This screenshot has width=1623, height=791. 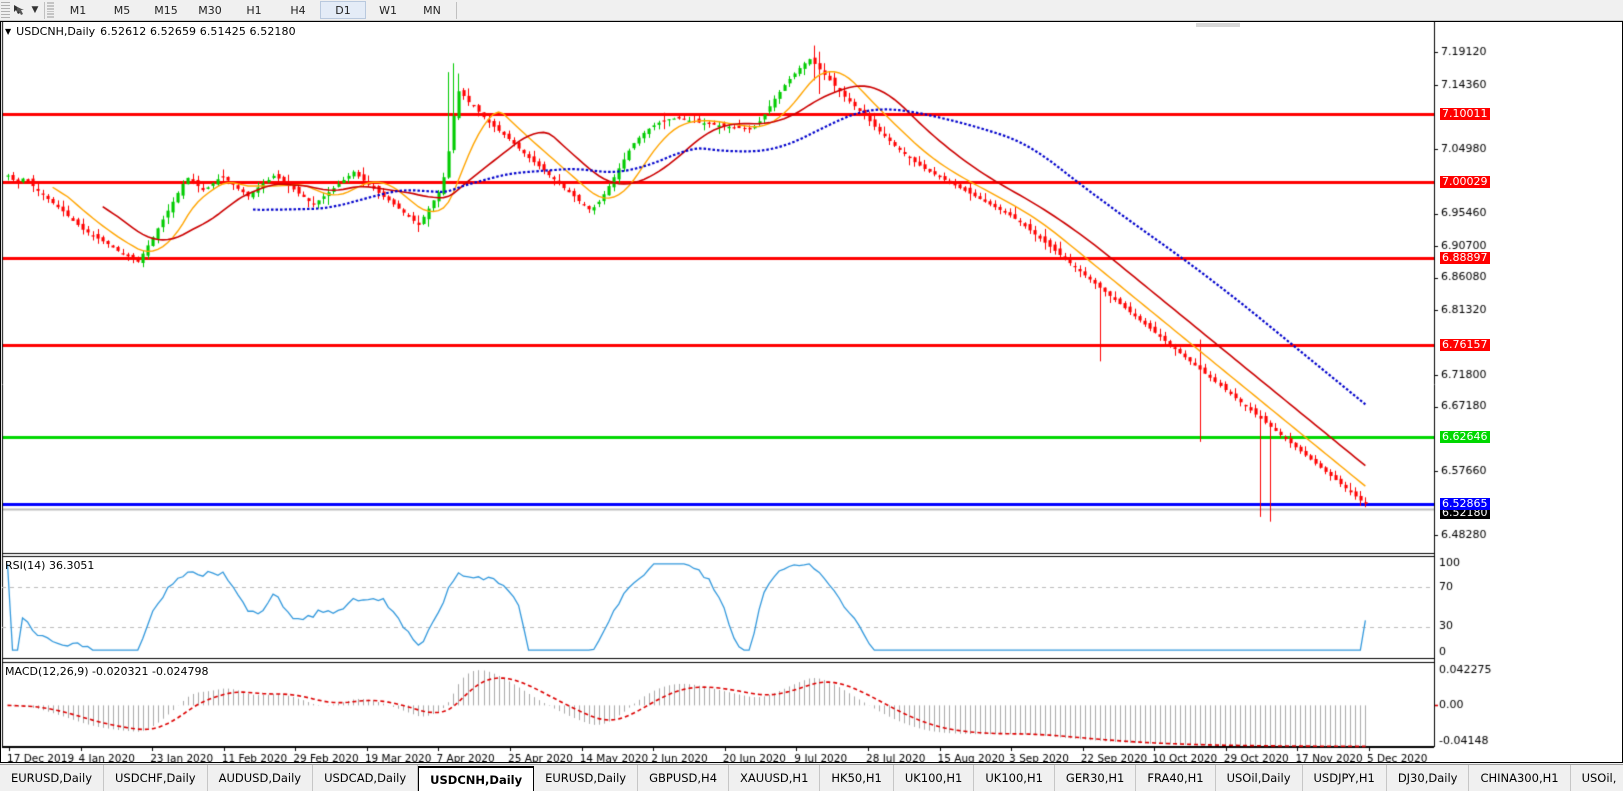 I want to click on timeframe-h1: H1, so click(x=254, y=10).